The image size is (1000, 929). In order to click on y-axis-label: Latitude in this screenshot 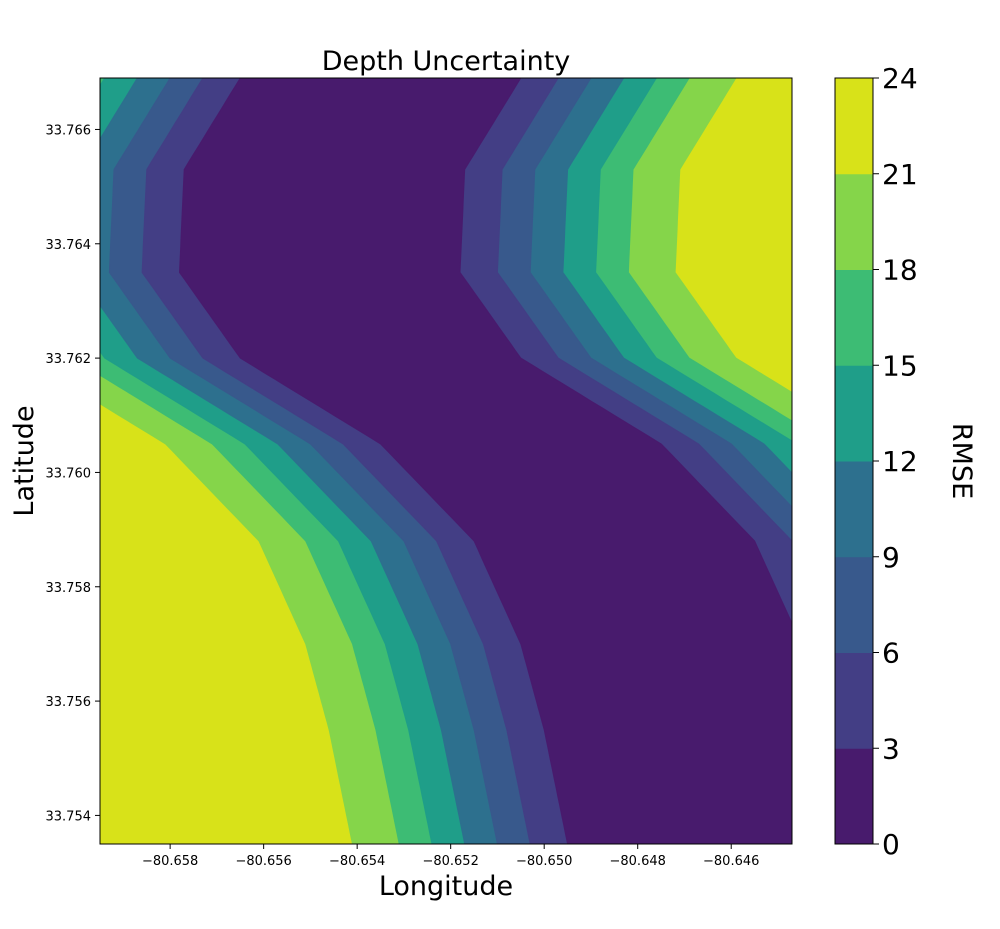, I will do `click(24, 460)`.